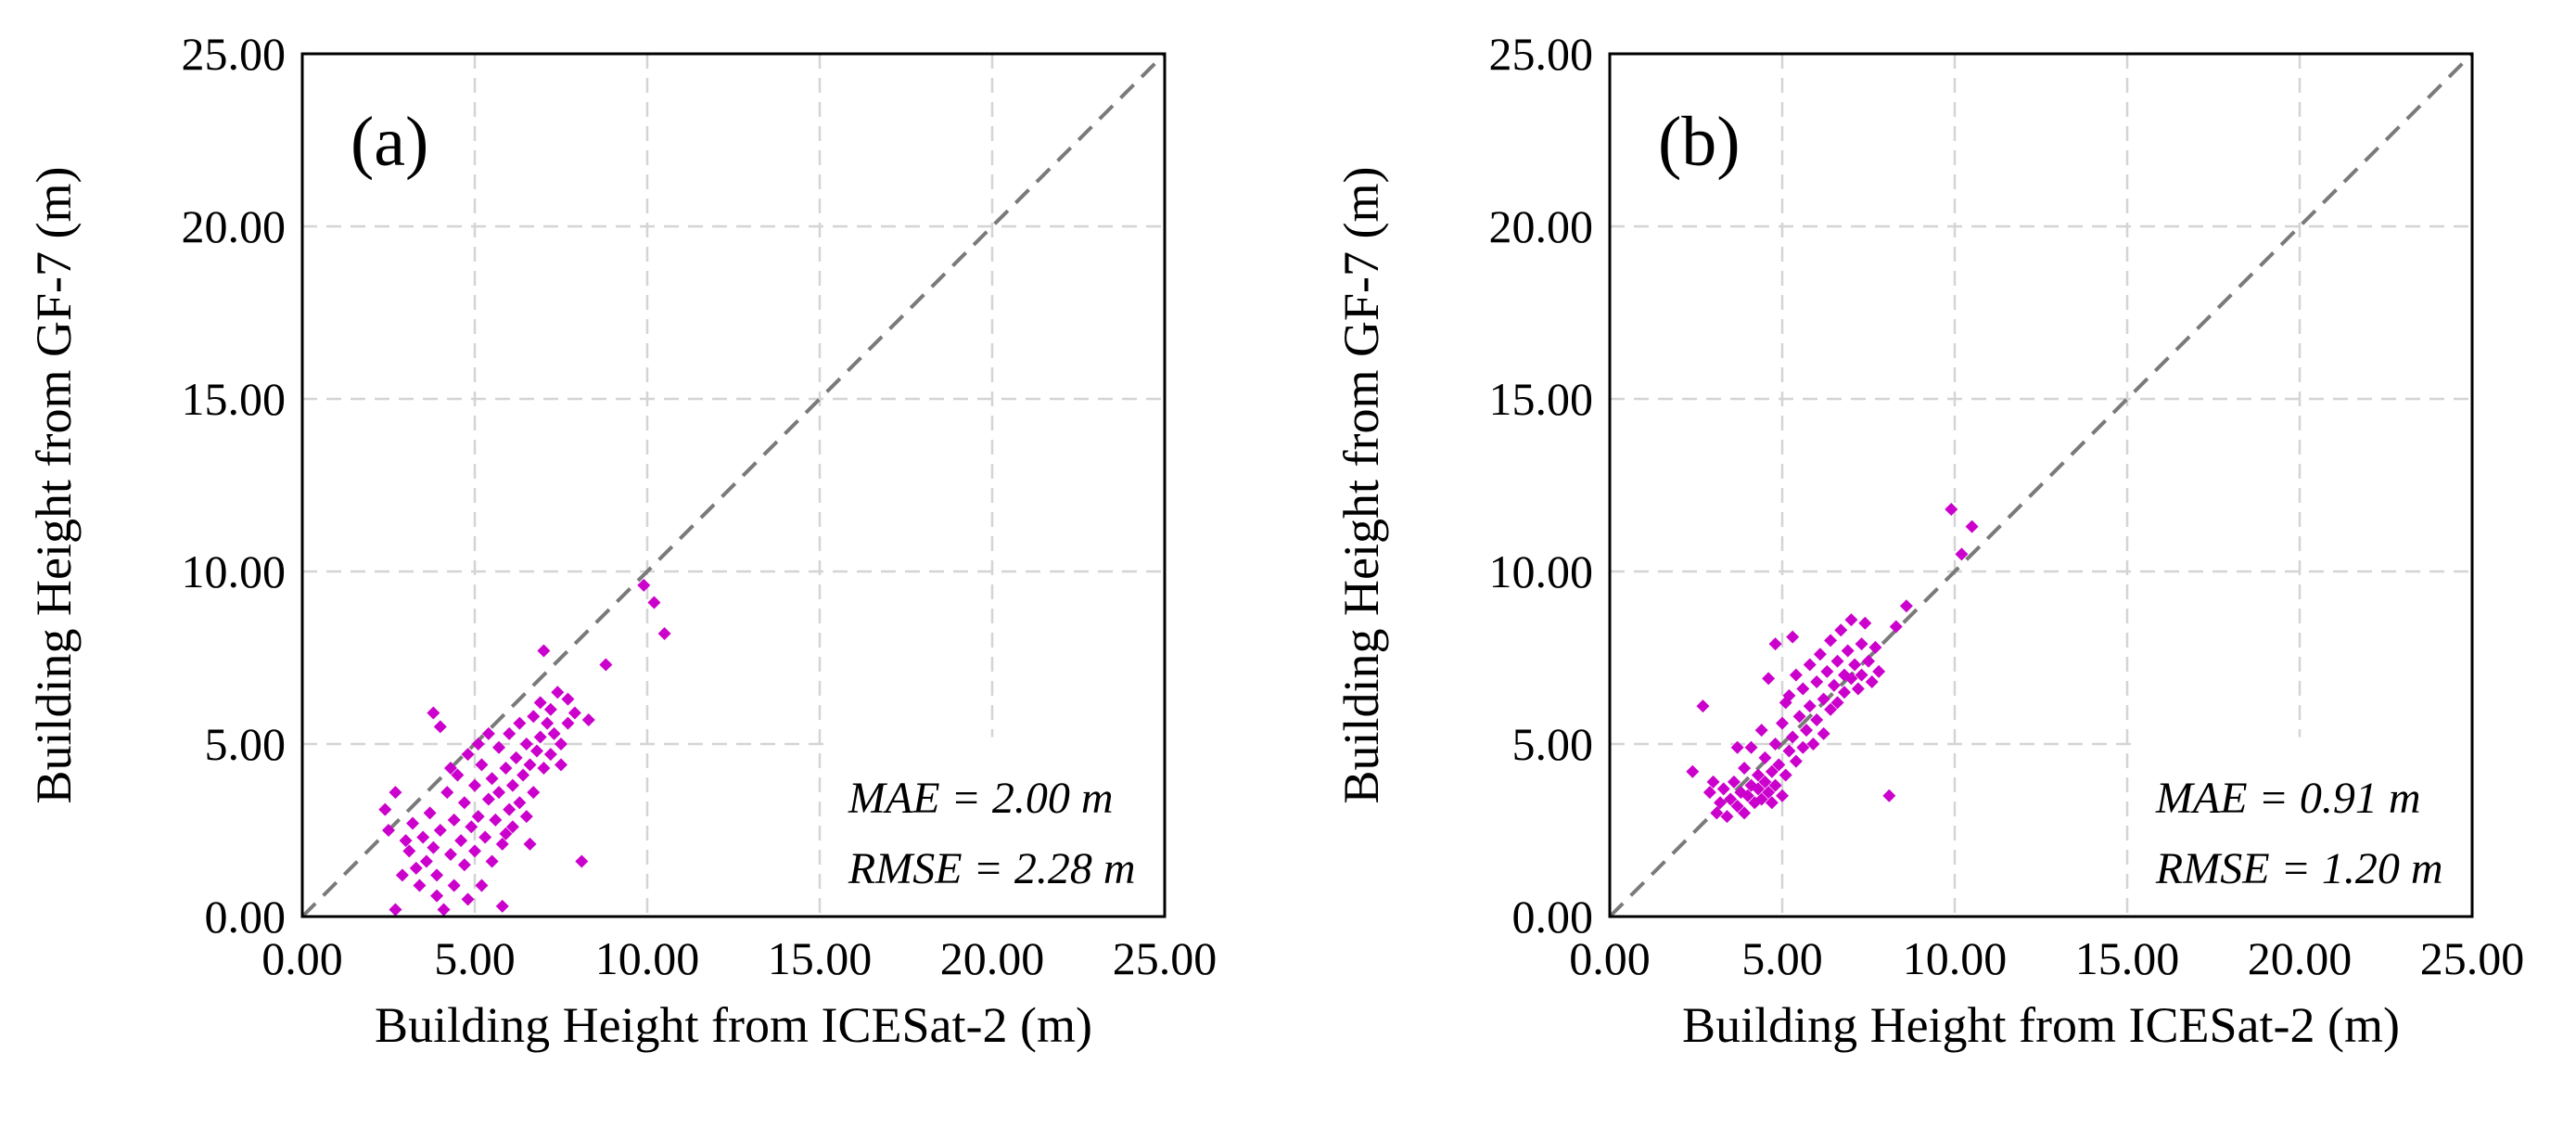  I want to click on x-tick-label: 20.00, so click(2300, 958).